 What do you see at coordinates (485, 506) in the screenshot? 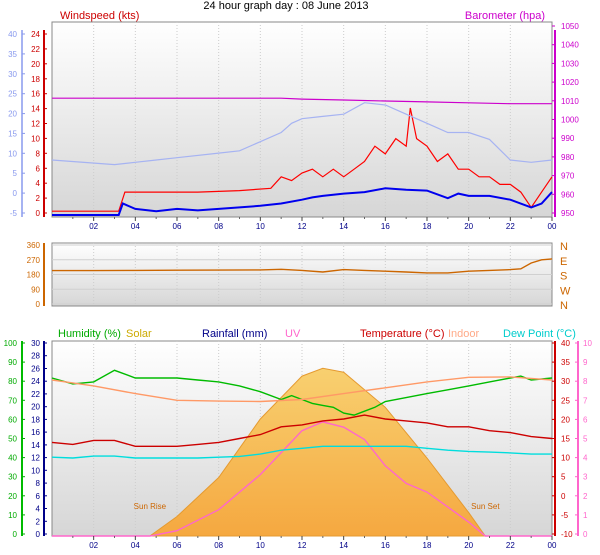
I see `sunset-annotation: Sun Set` at bounding box center [485, 506].